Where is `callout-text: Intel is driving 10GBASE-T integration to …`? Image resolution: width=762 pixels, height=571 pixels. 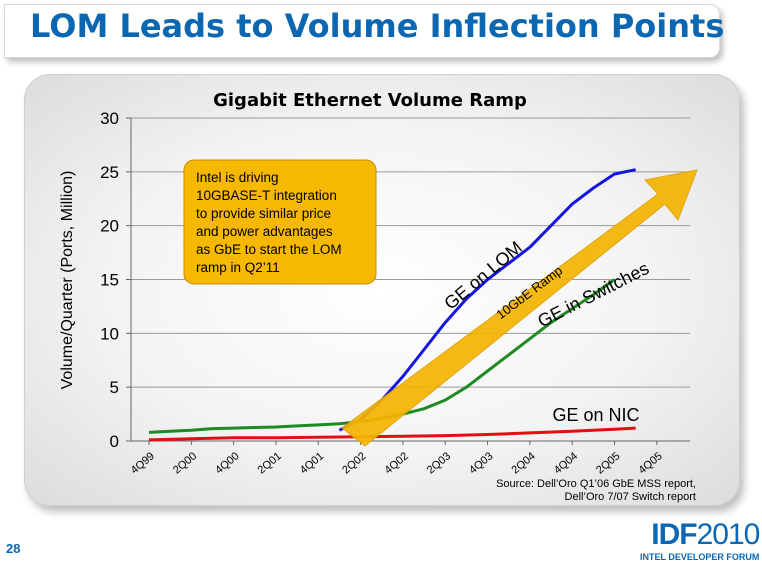 callout-text: Intel is driving 10GBASE-T integration to … is located at coordinates (269, 222).